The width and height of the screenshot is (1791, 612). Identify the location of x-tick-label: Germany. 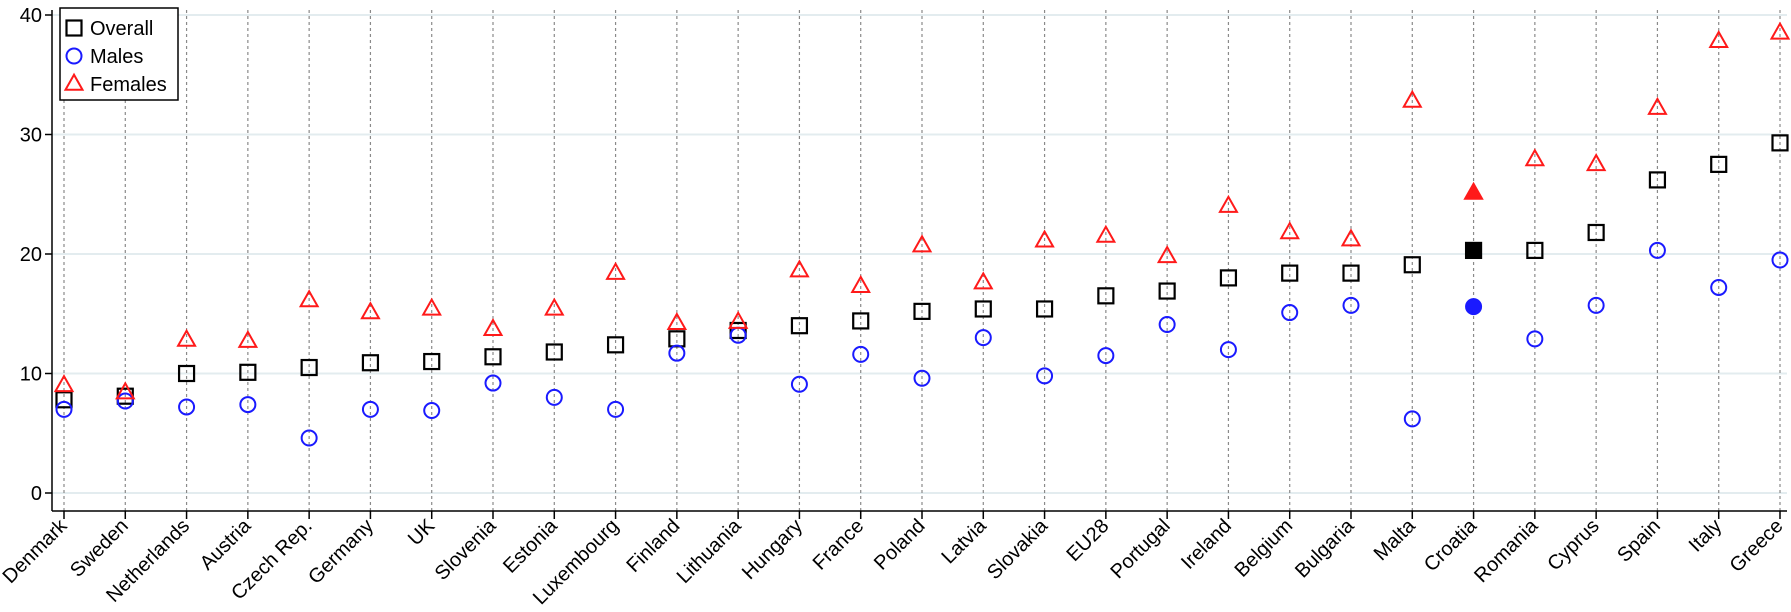
(341, 552).